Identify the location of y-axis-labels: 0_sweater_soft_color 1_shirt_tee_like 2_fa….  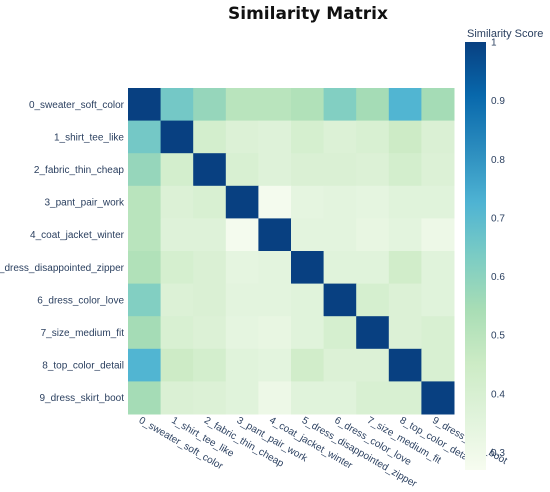
(62, 252).